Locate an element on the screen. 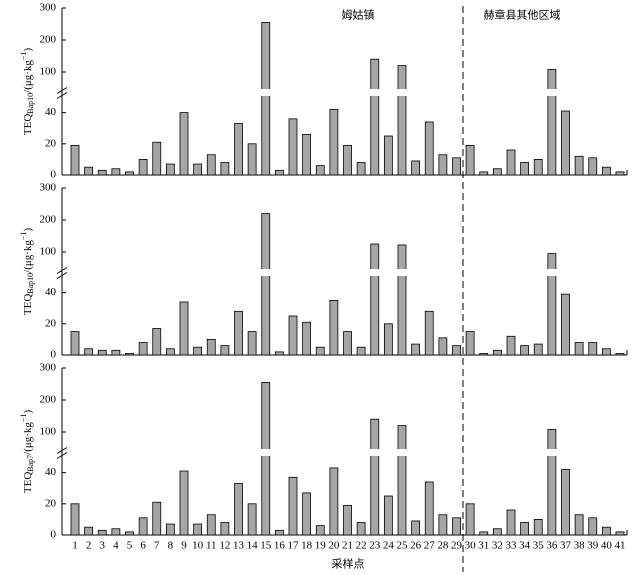  x-tick-label: 10 is located at coordinates (198, 546).